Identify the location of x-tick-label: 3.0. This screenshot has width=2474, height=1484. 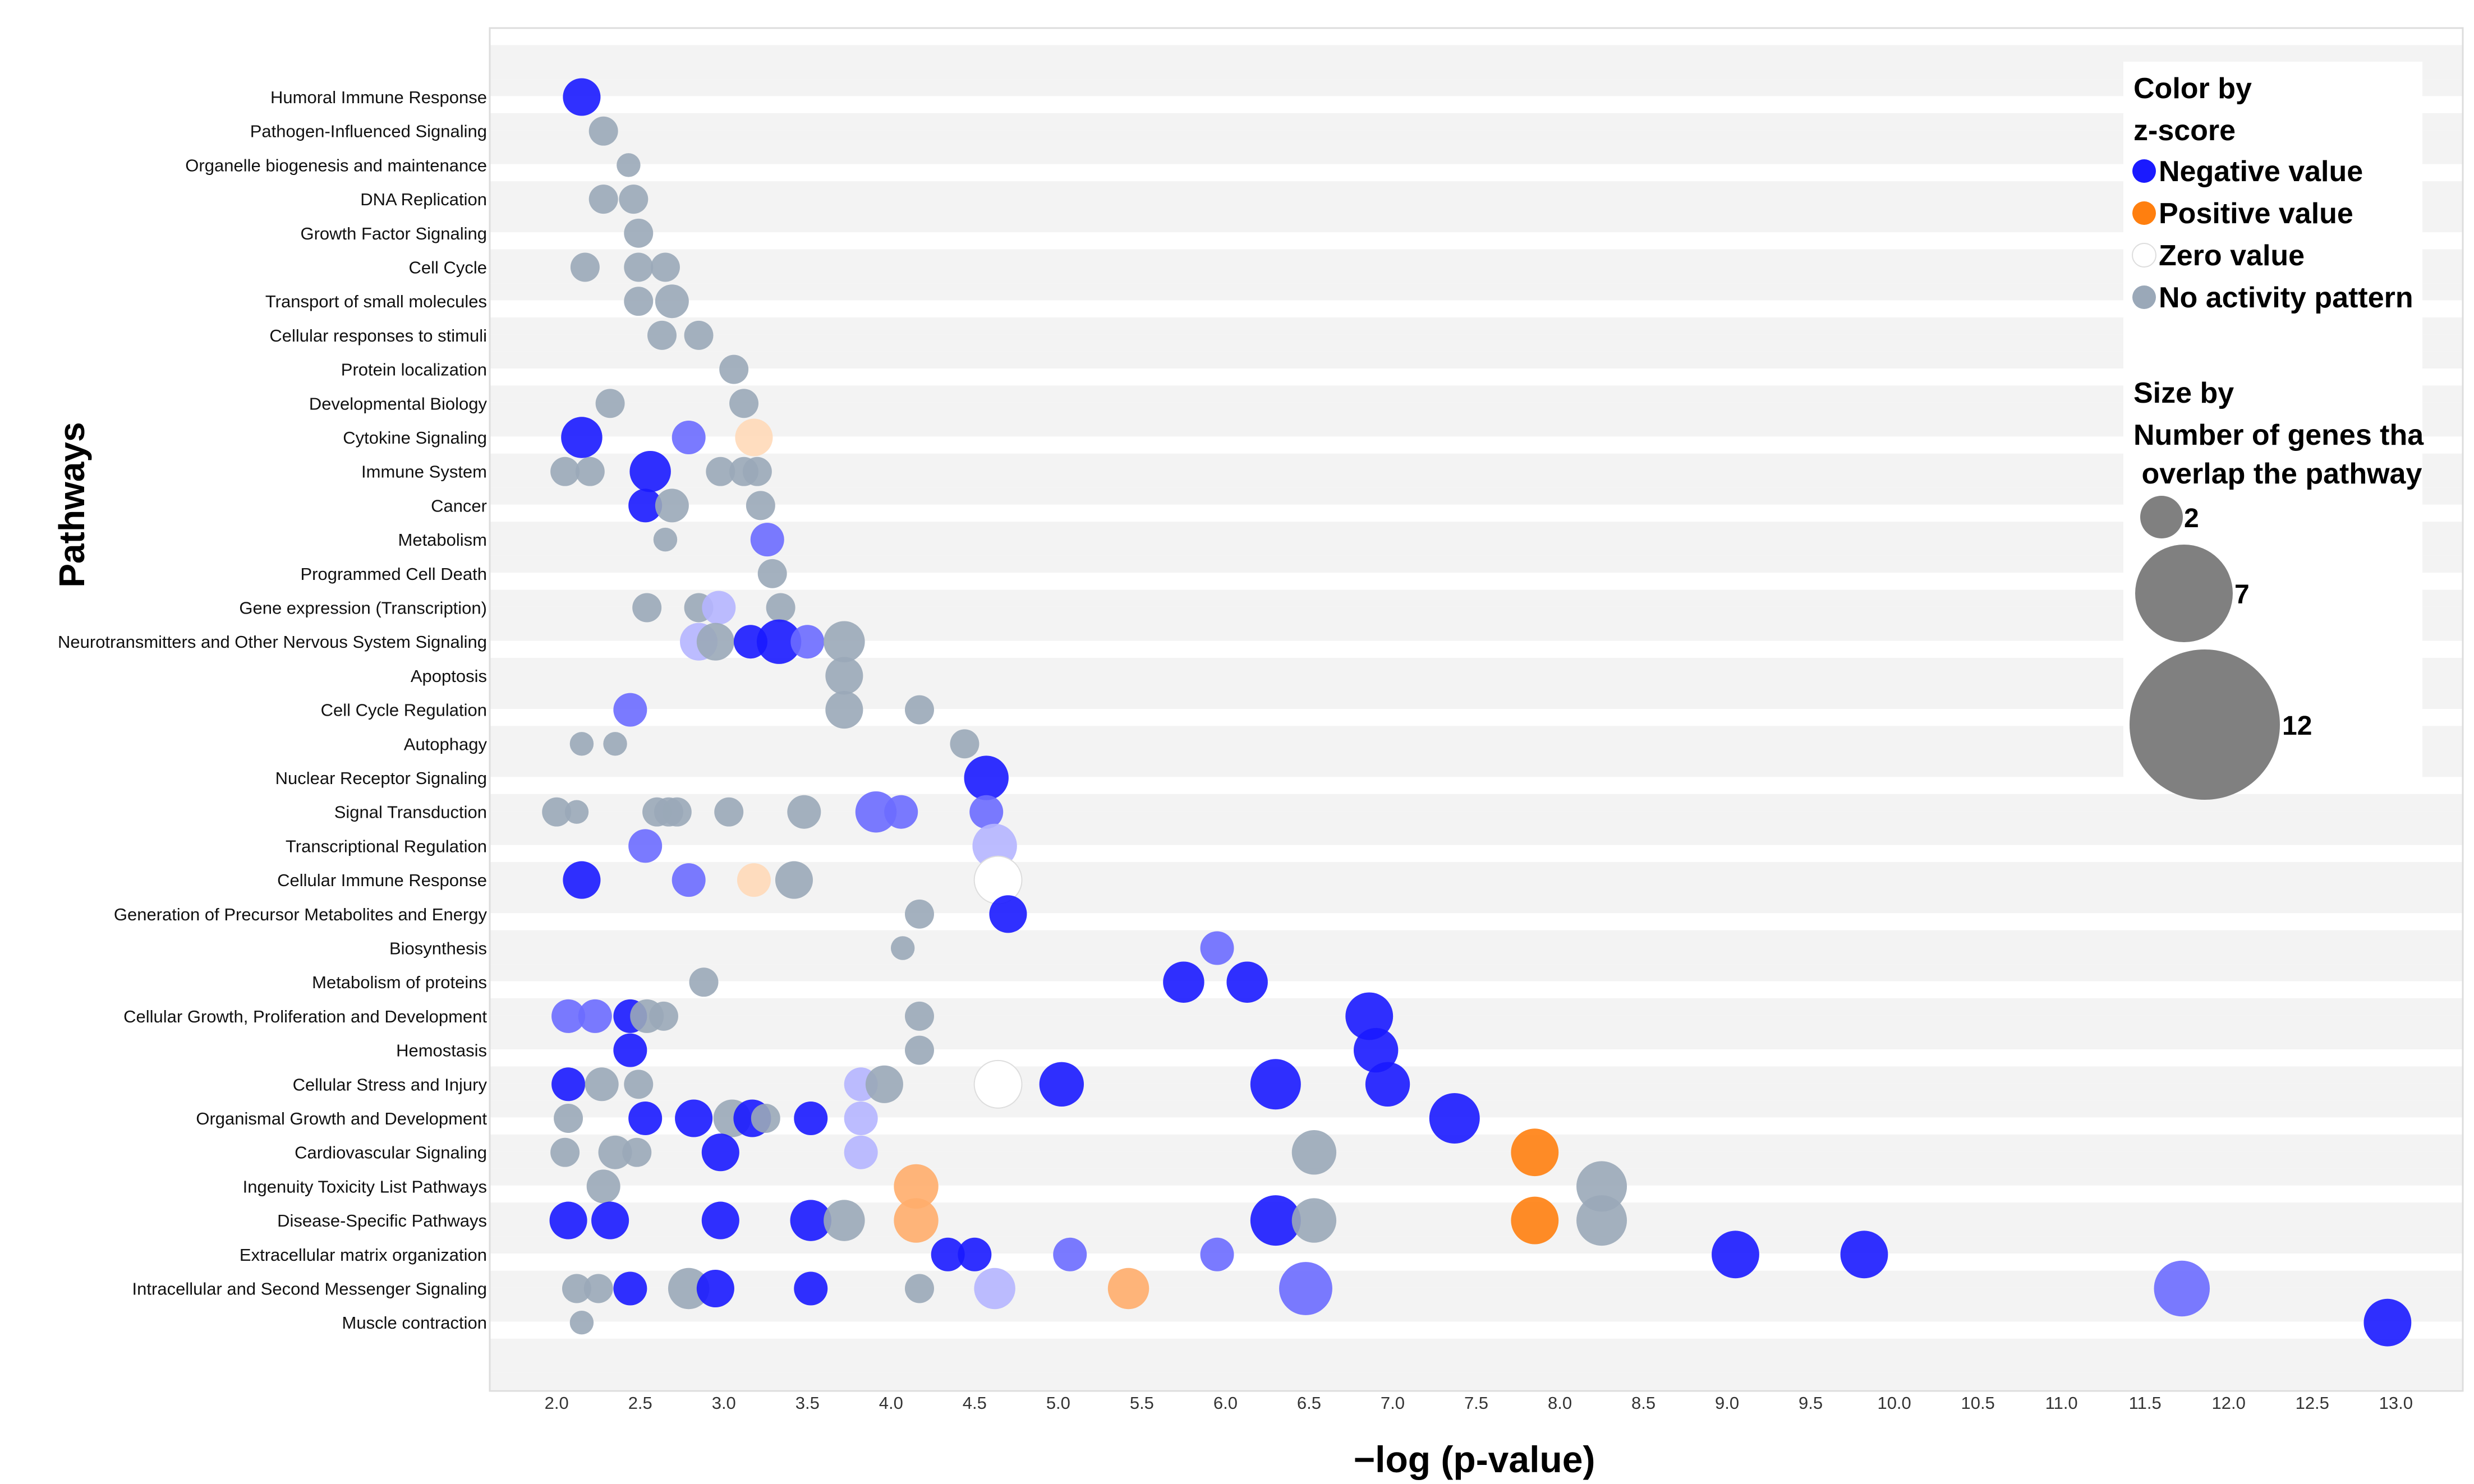
(724, 1403).